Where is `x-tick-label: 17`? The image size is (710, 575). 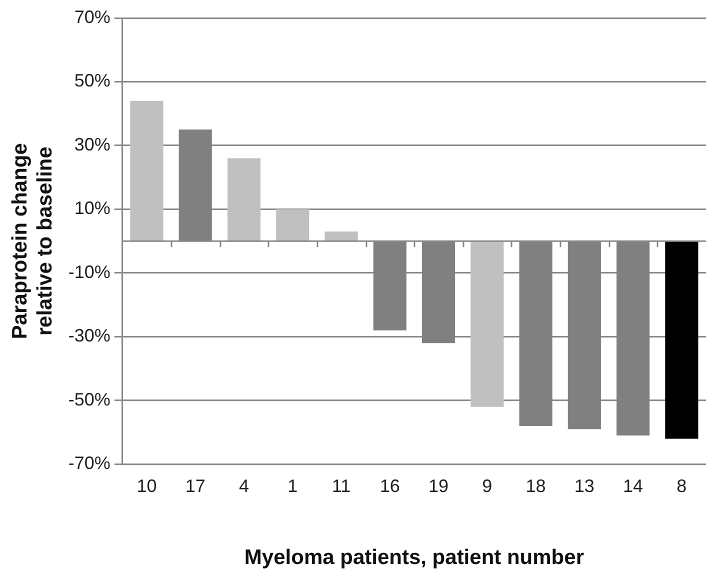
x-tick-label: 17 is located at coordinates (195, 486).